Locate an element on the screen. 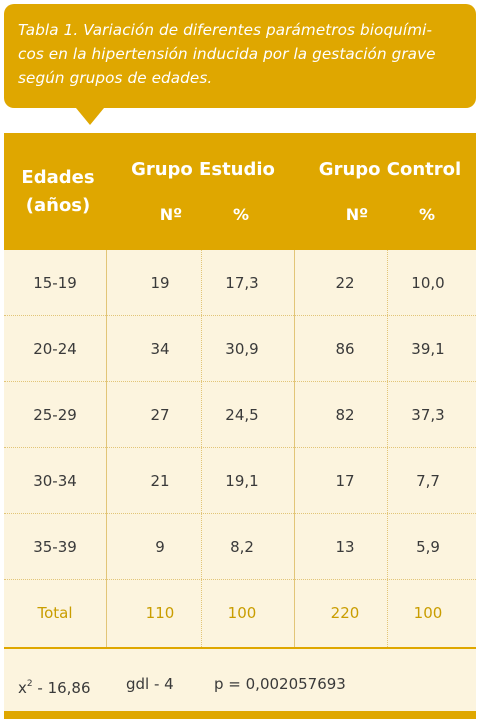 This screenshot has height=723, width=482. table-row: 15-19 19 17,3 22 10,0 is located at coordinates (240, 283).